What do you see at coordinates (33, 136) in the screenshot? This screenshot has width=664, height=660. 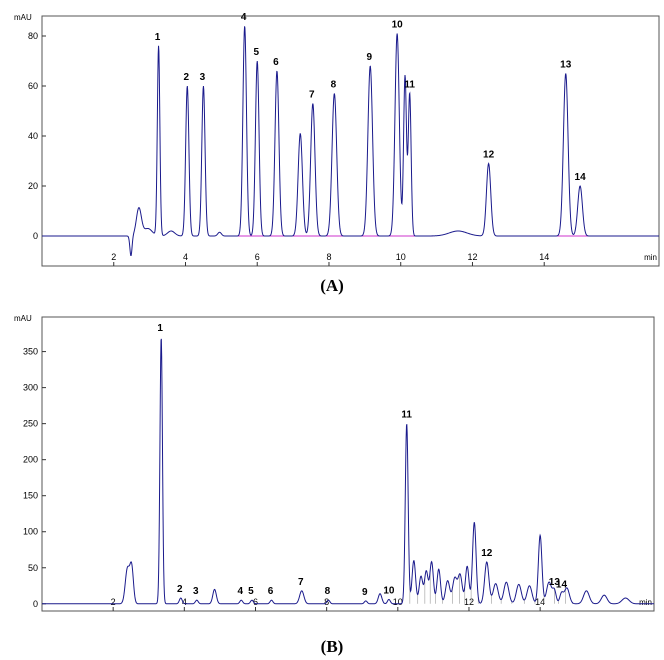 I see `y-tick-label: 40` at bounding box center [33, 136].